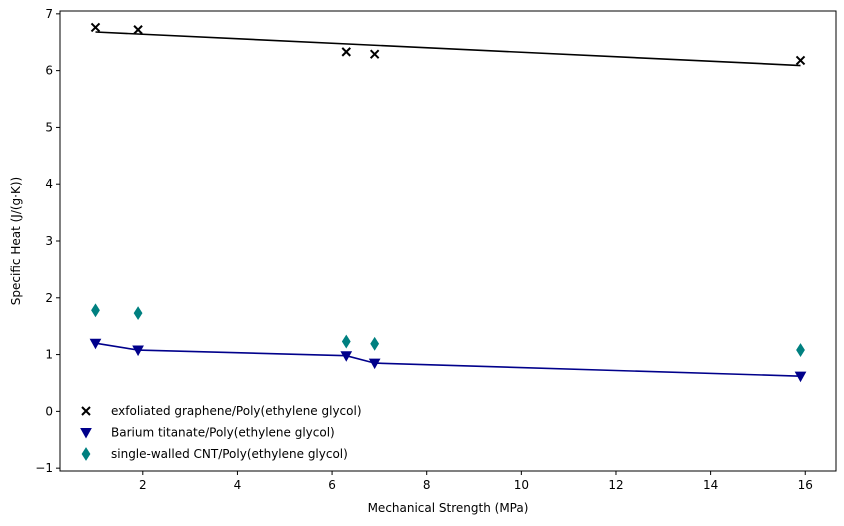 The image size is (844, 526). I want to click on y-tick-label: 3, so click(49, 241).